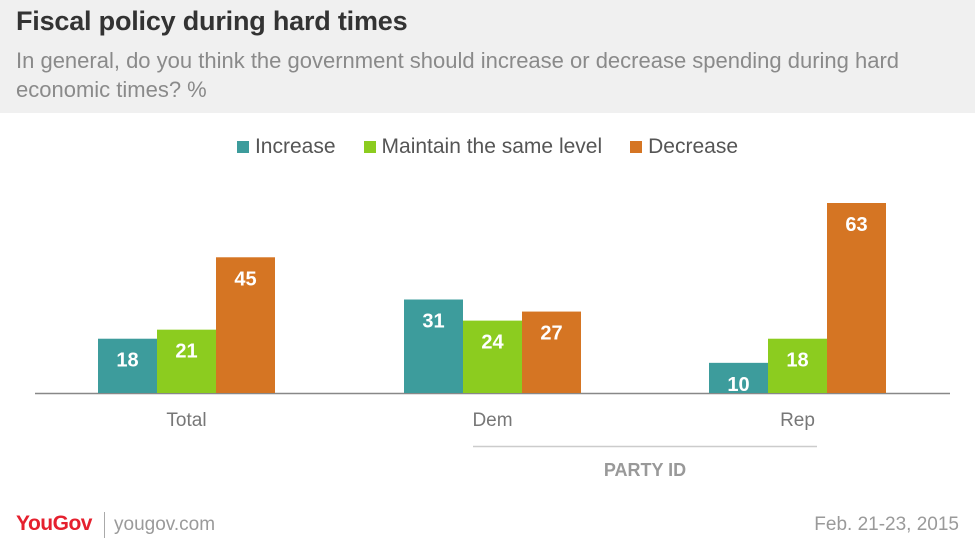 The width and height of the screenshot is (975, 548). Describe the element at coordinates (645, 470) in the screenshot. I see `group-label-party-id: PARTY ID` at that location.